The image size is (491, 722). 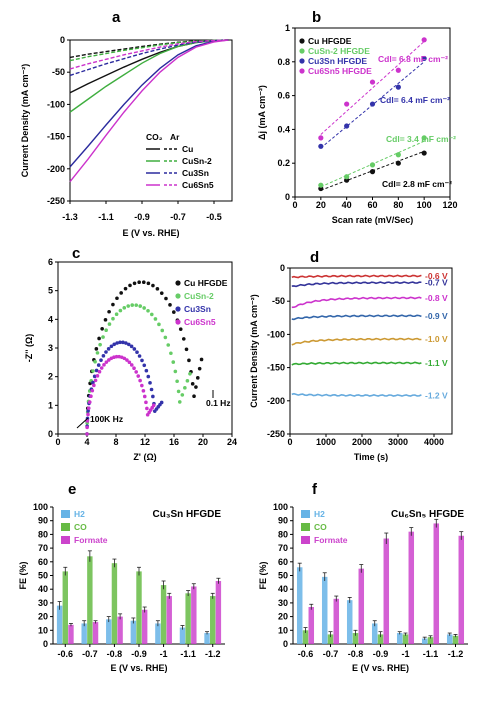 I want to click on y-tick-label: -50, so click(x=278, y=301).